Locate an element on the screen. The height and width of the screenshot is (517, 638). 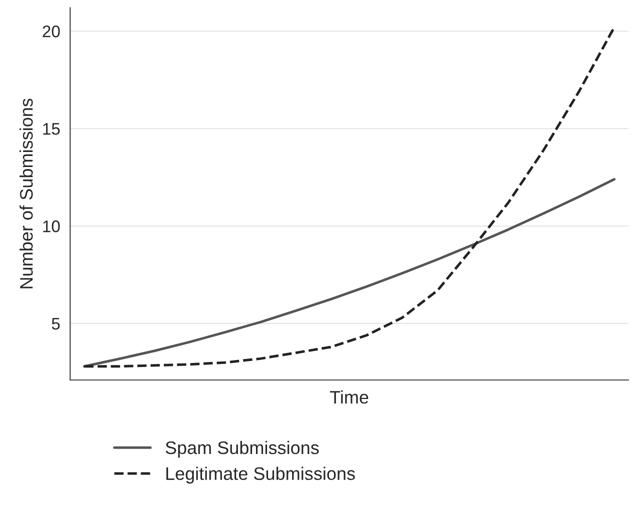
y-tick-label: 15 is located at coordinates (51, 129).